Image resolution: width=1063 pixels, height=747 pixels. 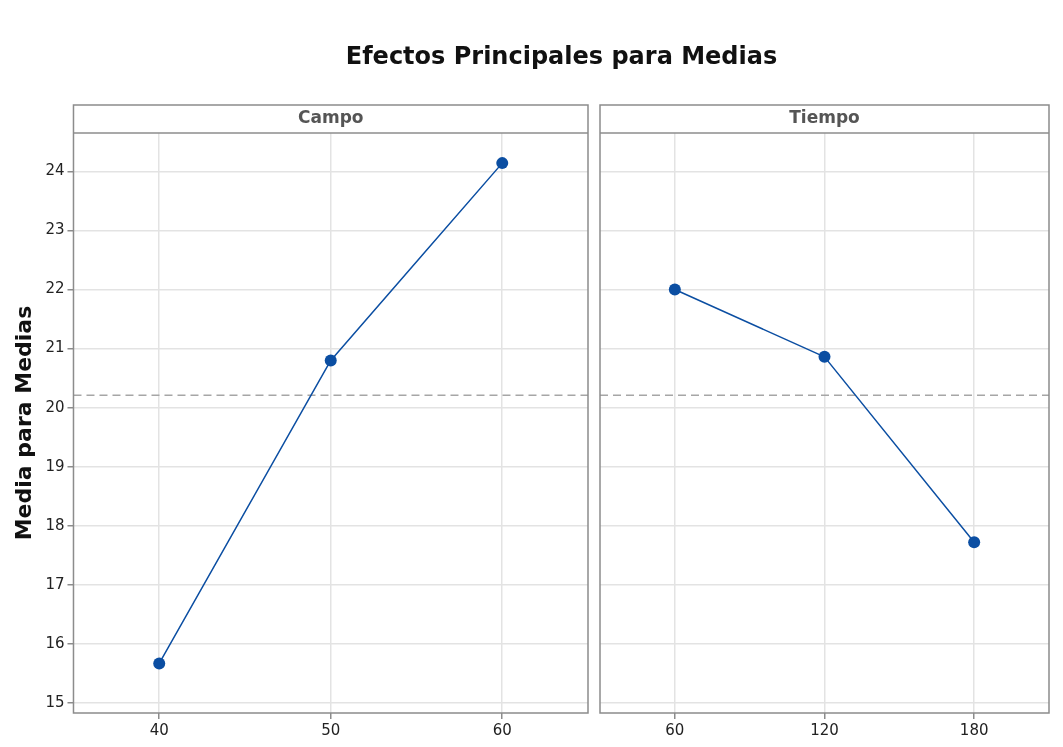 What do you see at coordinates (824, 729) in the screenshot?
I see `x-tick-label: 120` at bounding box center [824, 729].